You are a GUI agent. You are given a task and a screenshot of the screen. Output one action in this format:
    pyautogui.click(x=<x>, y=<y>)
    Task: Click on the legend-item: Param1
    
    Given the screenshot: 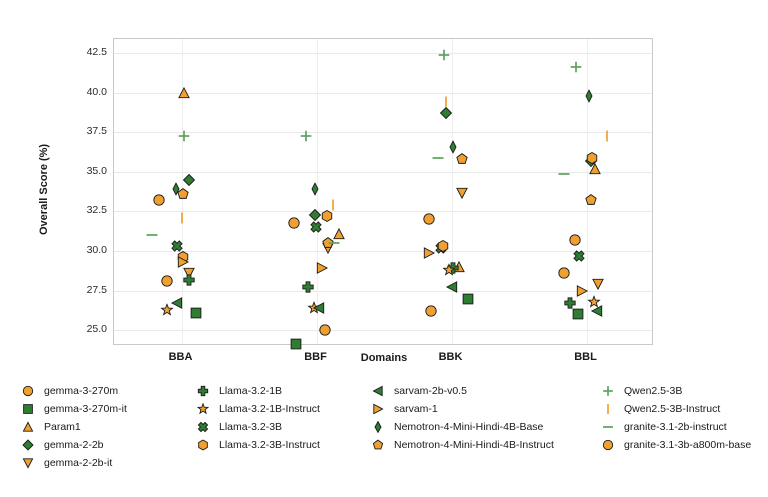 What is the action you would take?
    pyautogui.click(x=72, y=426)
    